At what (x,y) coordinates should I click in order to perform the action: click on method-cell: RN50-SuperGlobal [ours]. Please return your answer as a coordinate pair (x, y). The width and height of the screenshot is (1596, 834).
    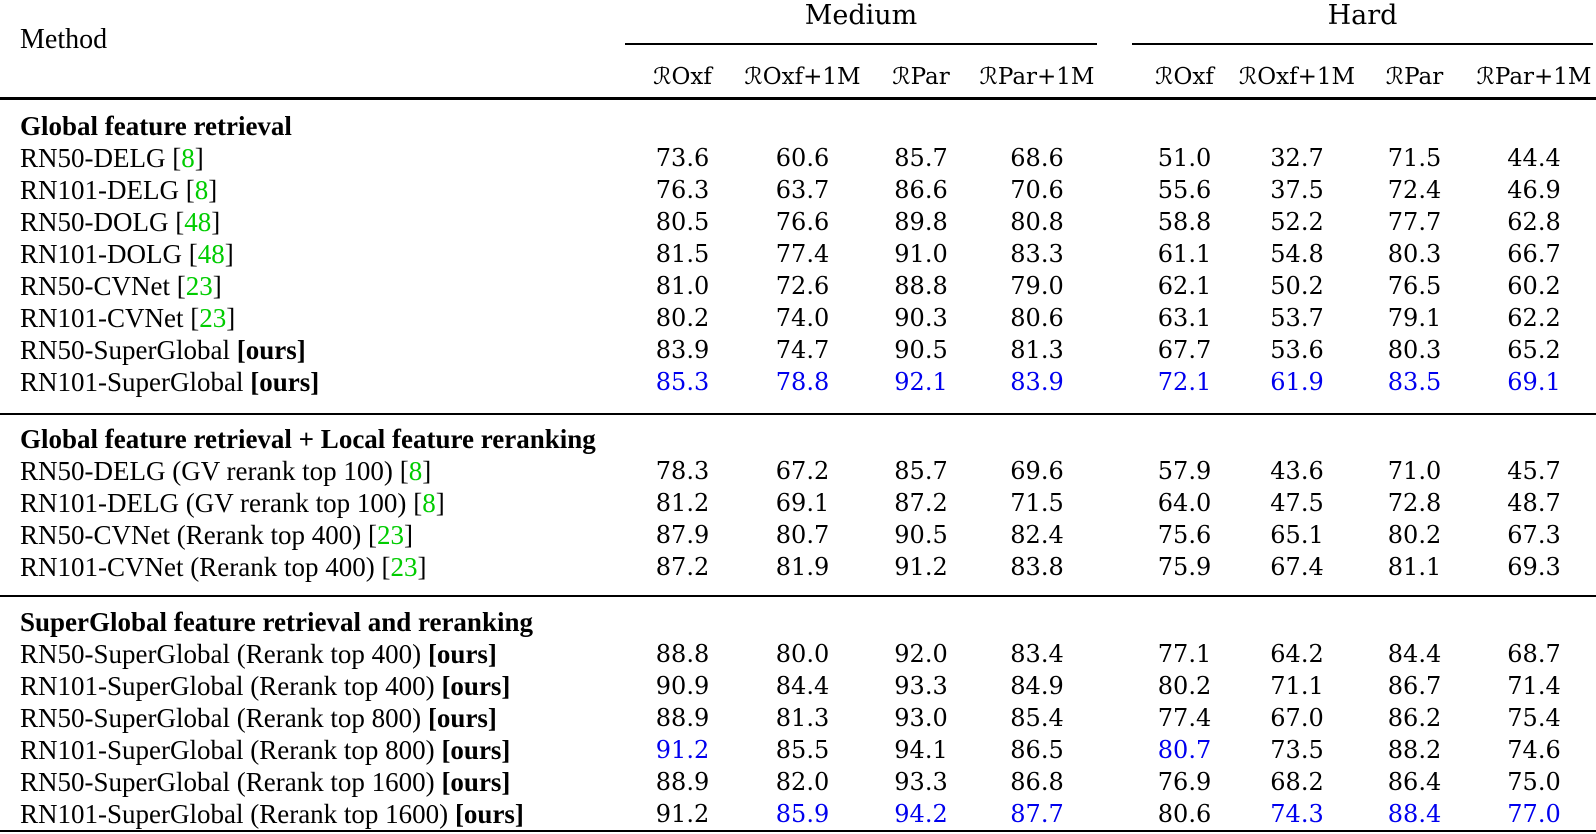
    Looking at the image, I should click on (312, 350).